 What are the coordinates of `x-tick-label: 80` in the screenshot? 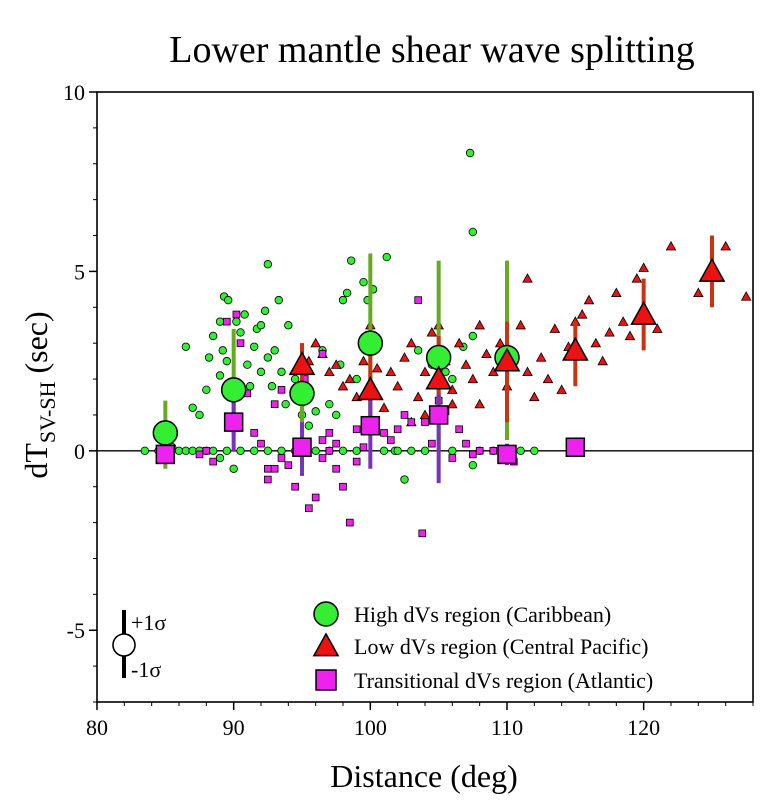 It's located at (97, 727).